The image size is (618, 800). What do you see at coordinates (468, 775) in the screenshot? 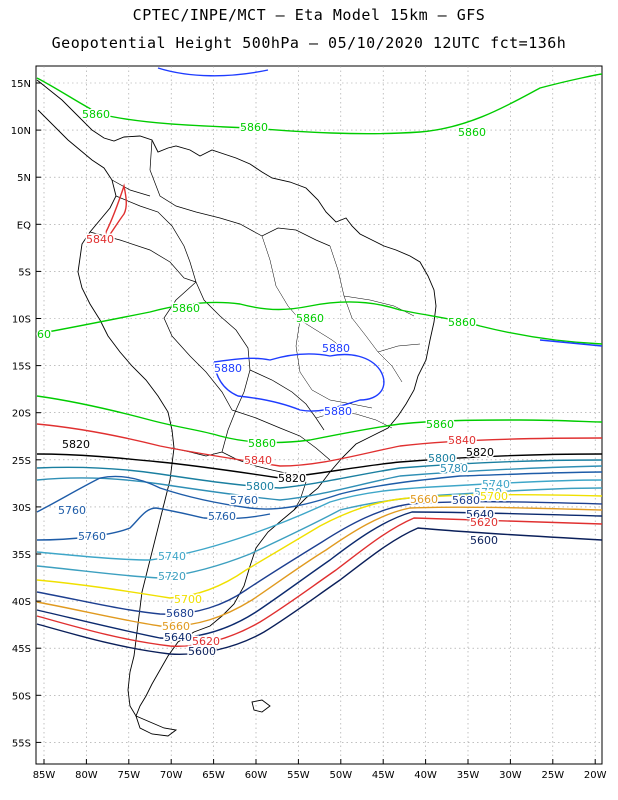
I see `longitude-label: 35W` at bounding box center [468, 775].